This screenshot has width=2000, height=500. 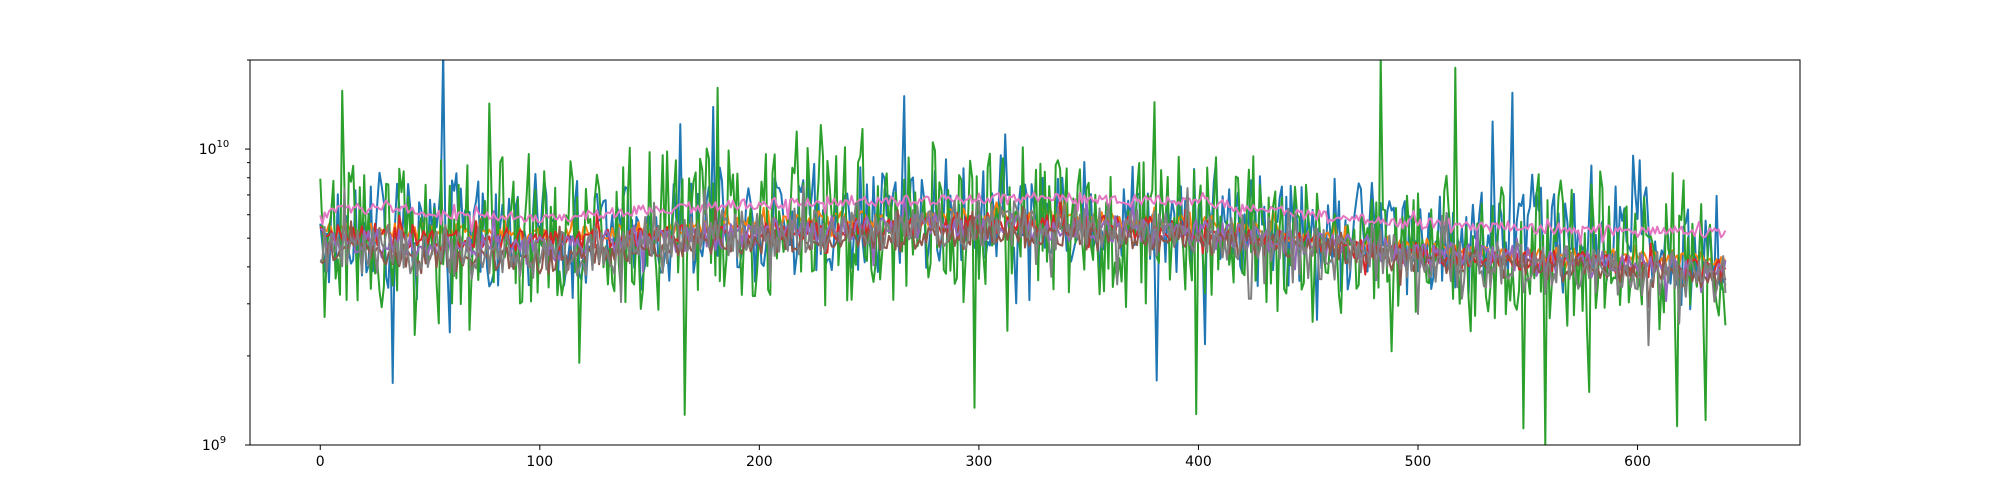 What do you see at coordinates (539, 462) in the screenshot?
I see `x-tick-label: 100` at bounding box center [539, 462].